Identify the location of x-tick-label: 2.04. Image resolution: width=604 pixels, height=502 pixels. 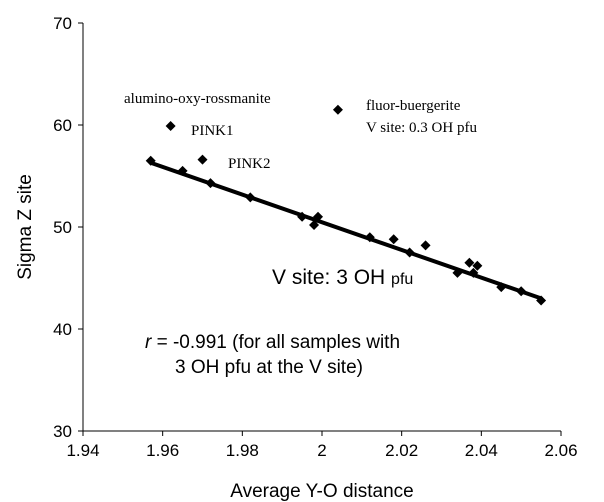
(481, 450).